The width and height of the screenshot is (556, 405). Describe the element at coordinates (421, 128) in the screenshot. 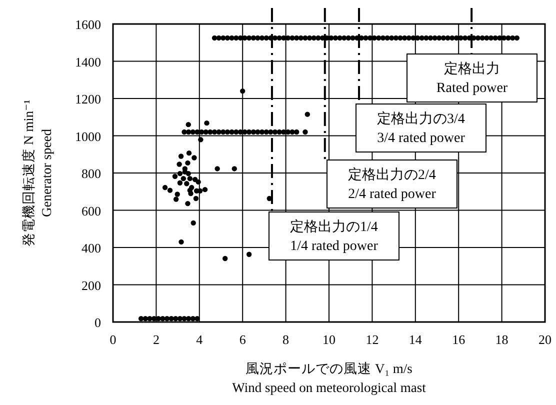

I see `ref-line-label: 定格出力の3/4 3/4 rated power` at that location.